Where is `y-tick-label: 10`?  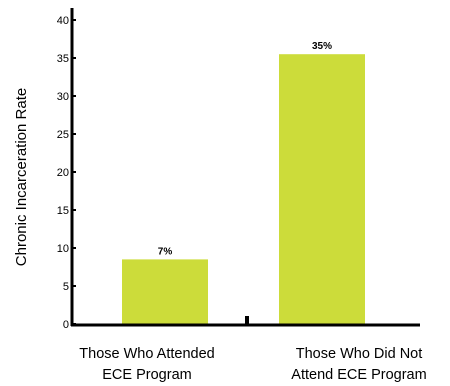 y-tick-label: 10 is located at coordinates (63, 249).